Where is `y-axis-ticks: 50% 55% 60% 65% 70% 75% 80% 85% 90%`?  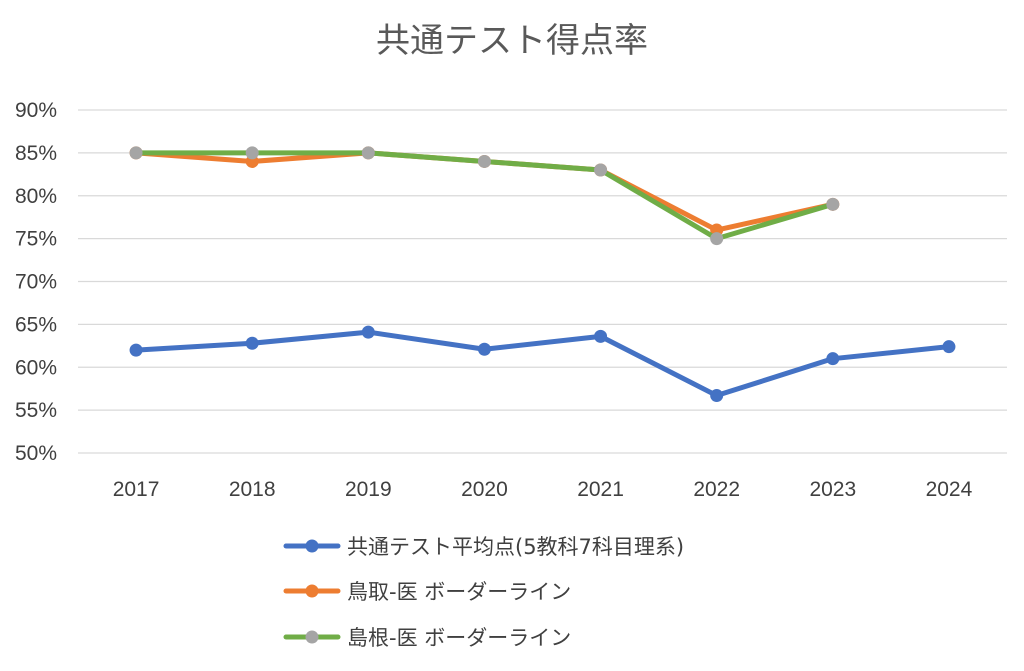 y-axis-ticks: 50% 55% 60% 65% 70% 75% 80% 85% 90% is located at coordinates (36, 282).